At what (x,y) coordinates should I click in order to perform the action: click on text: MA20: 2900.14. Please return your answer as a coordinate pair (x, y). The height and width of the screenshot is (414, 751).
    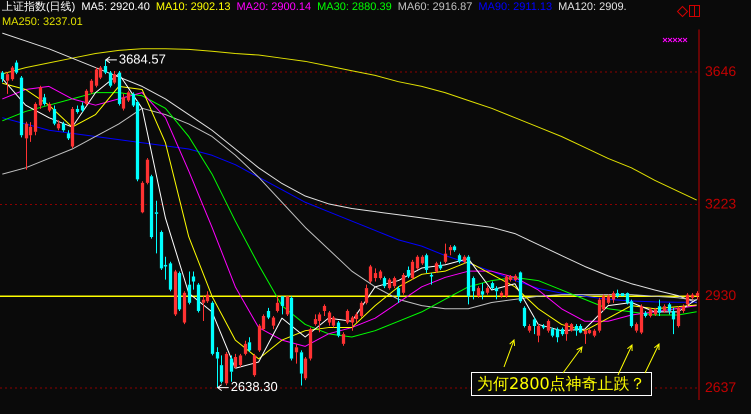
    Looking at the image, I should click on (274, 7).